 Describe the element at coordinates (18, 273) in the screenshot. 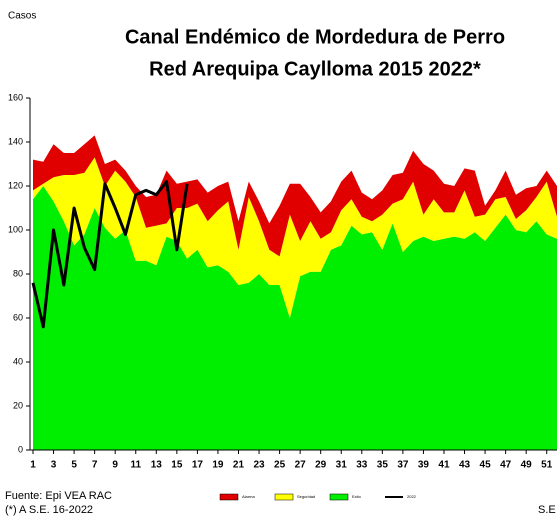

I see `y-tick-label: 80` at that location.